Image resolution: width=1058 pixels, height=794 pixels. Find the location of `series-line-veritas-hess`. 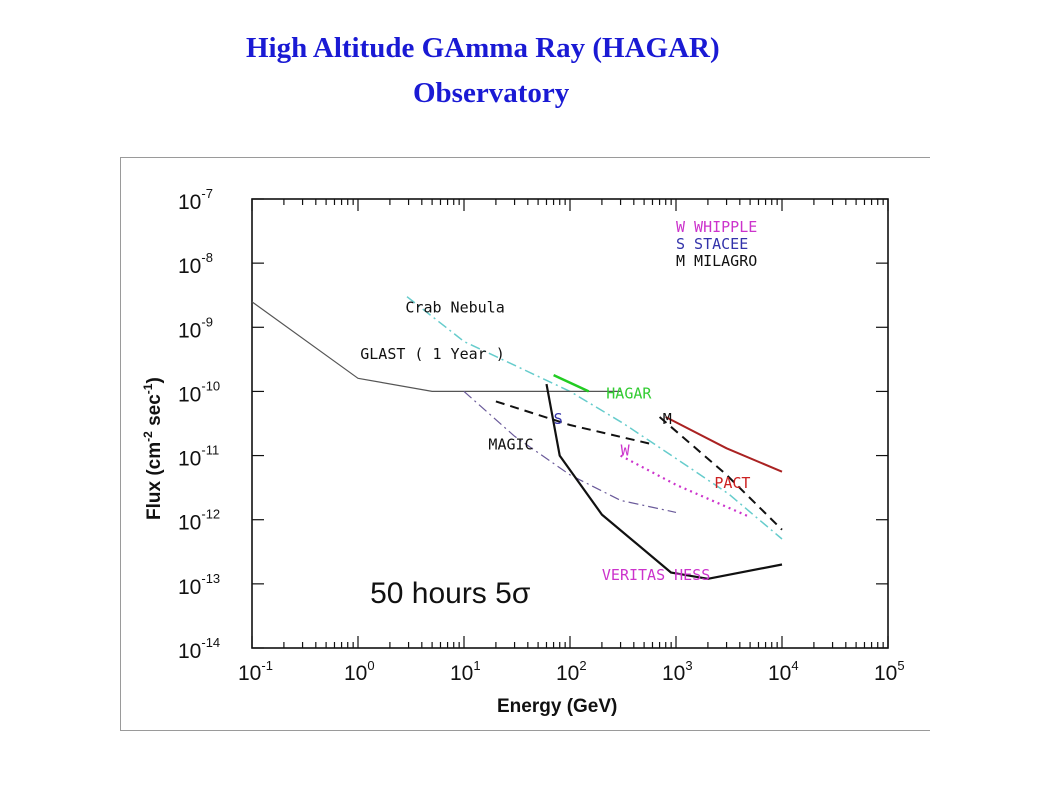

series-line-veritas-hess is located at coordinates (664, 481).